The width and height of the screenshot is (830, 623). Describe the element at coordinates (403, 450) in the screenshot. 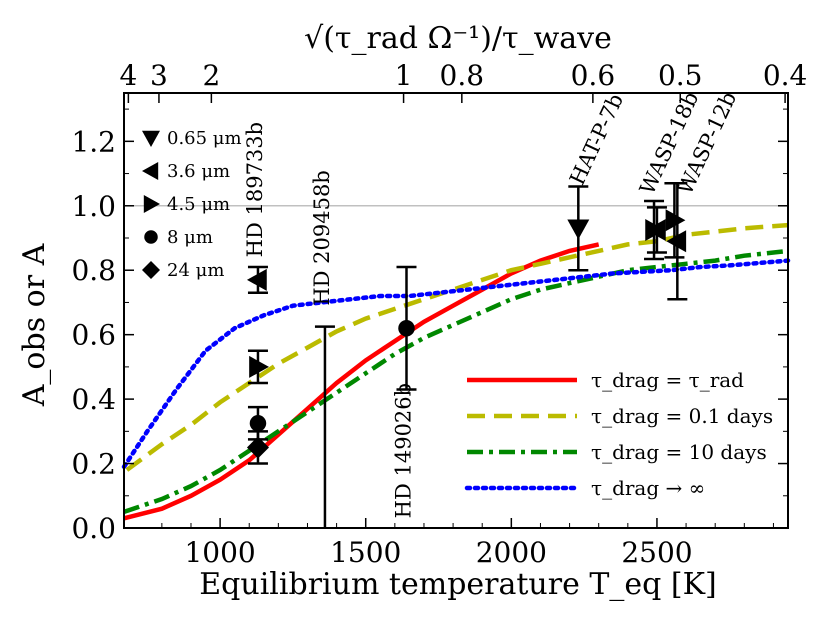

I see `planet-label: HD 149026b` at that location.